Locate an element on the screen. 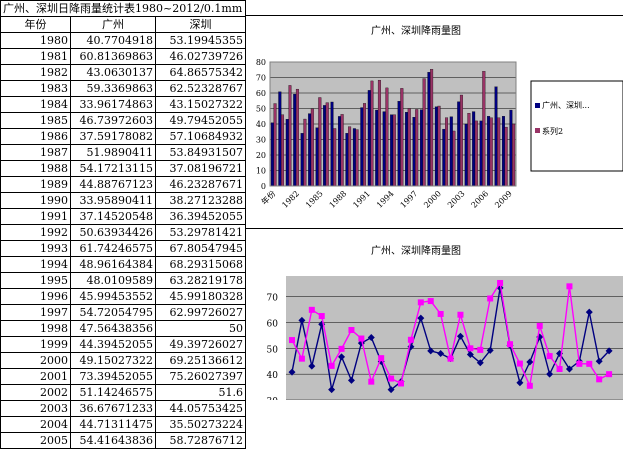 This screenshot has width=623, height=449. guangzhou-cell: 59.3369863 is located at coordinates (113, 88).